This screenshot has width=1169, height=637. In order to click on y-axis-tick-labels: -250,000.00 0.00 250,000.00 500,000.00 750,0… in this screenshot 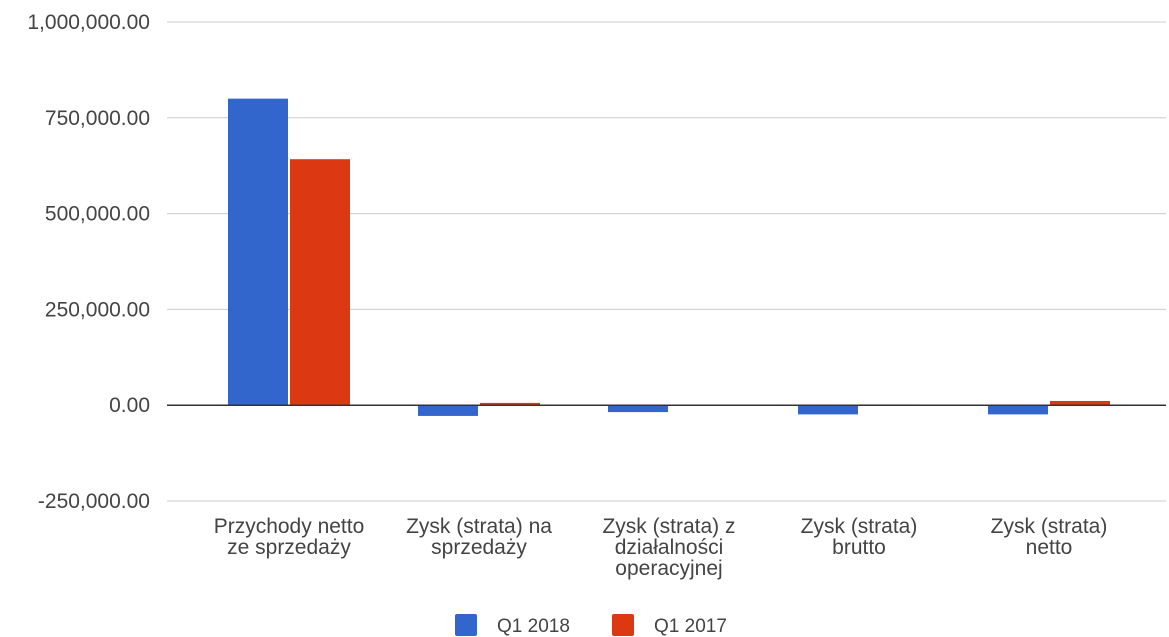, I will do `click(88, 262)`.